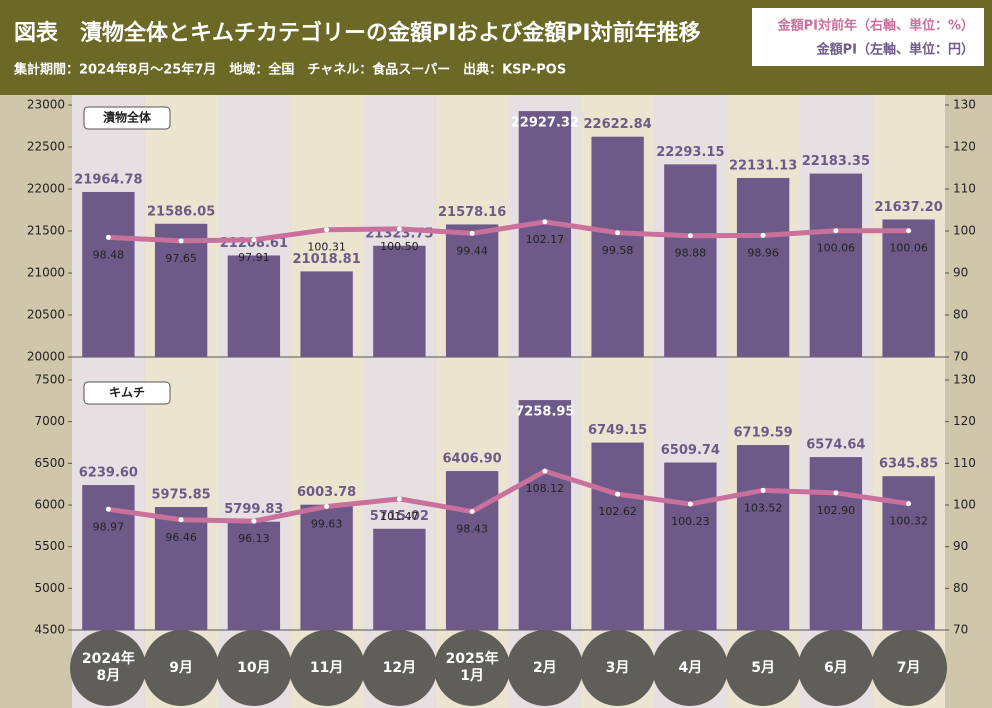 The image size is (992, 708). What do you see at coordinates (181, 495) in the screenshot?
I see `bar-value-label: 5975.85` at bounding box center [181, 495].